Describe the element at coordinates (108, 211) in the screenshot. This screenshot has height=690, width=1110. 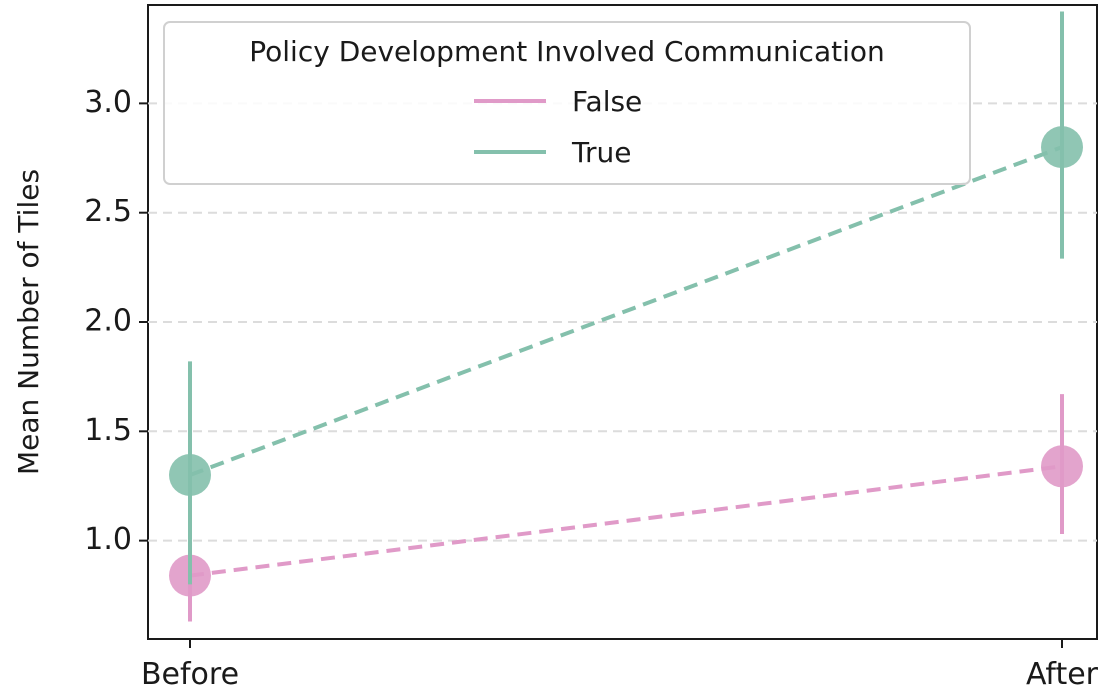
I see `y-tick-label: 2.5` at that location.